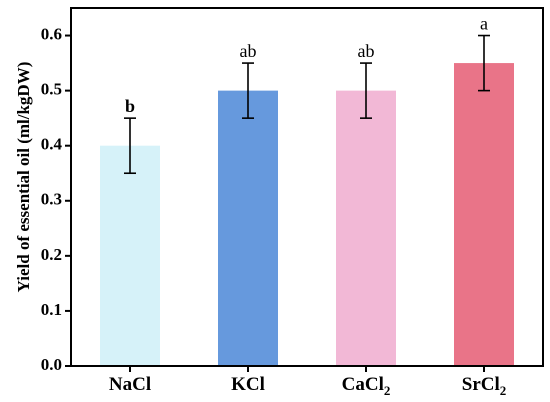 Image resolution: width=550 pixels, height=402 pixels. I want to click on y-tick-label: 0.1, so click(51, 309).